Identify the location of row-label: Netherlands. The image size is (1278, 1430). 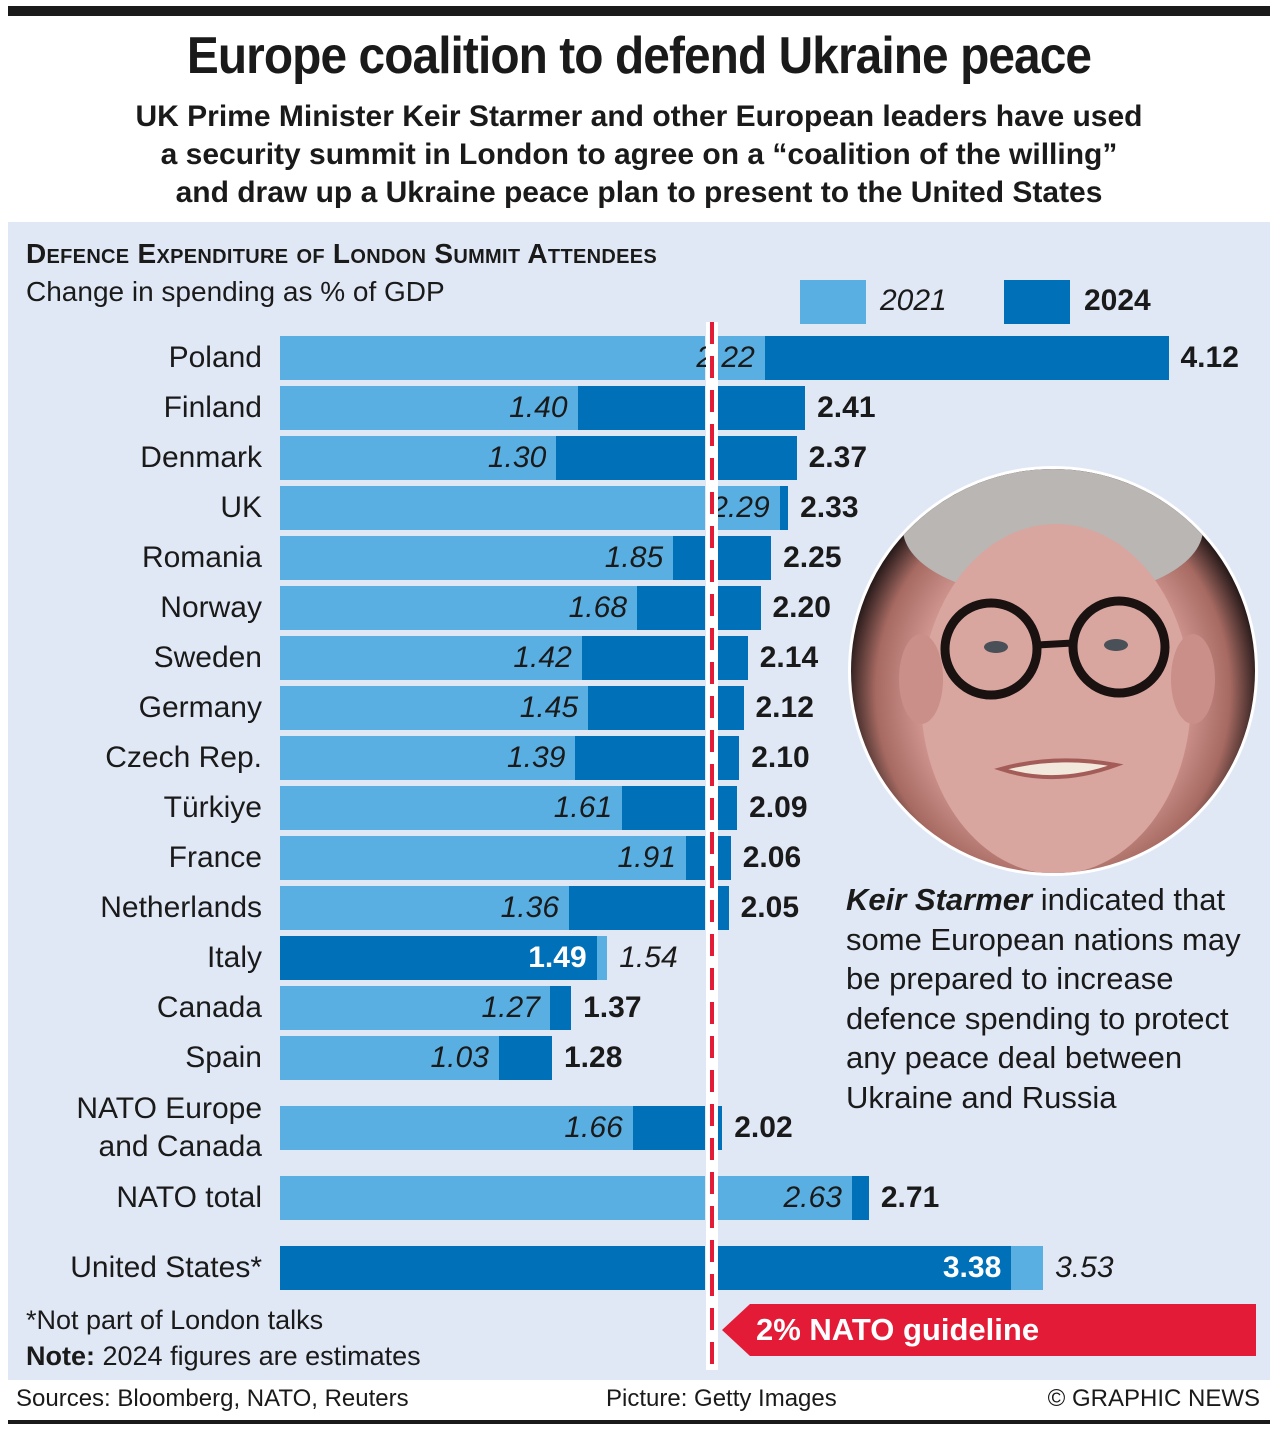
(181, 908).